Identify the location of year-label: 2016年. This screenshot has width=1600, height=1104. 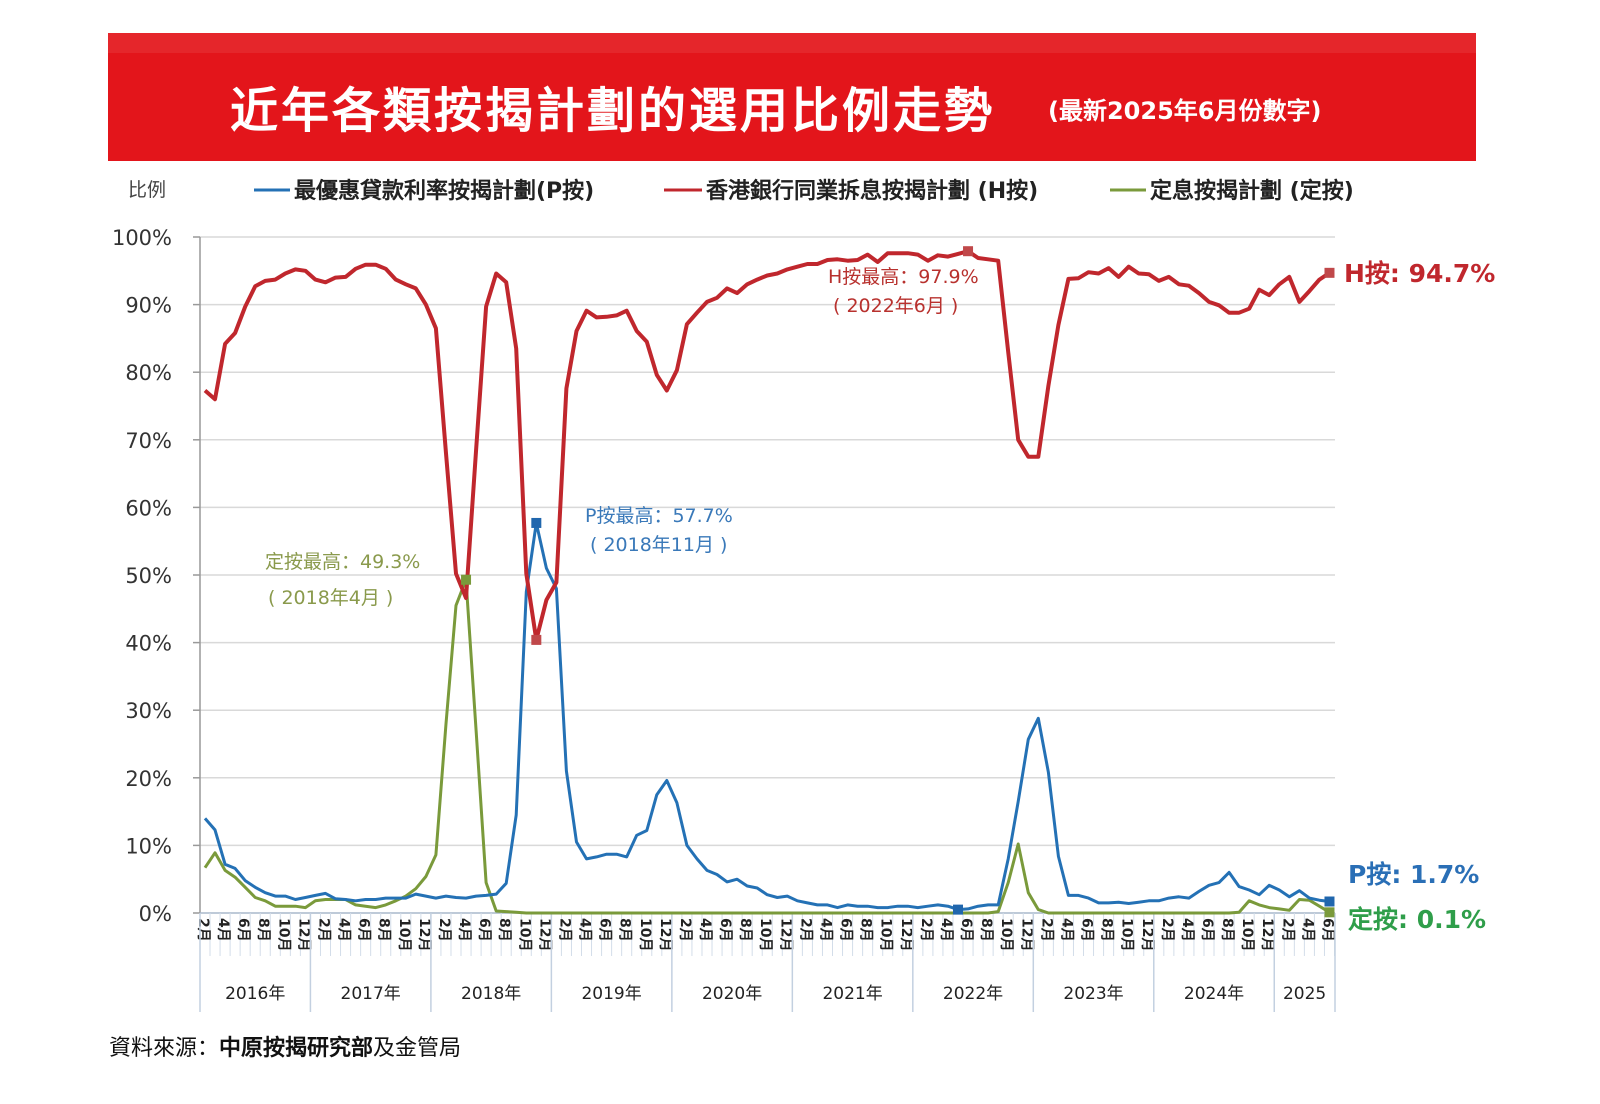
(255, 994).